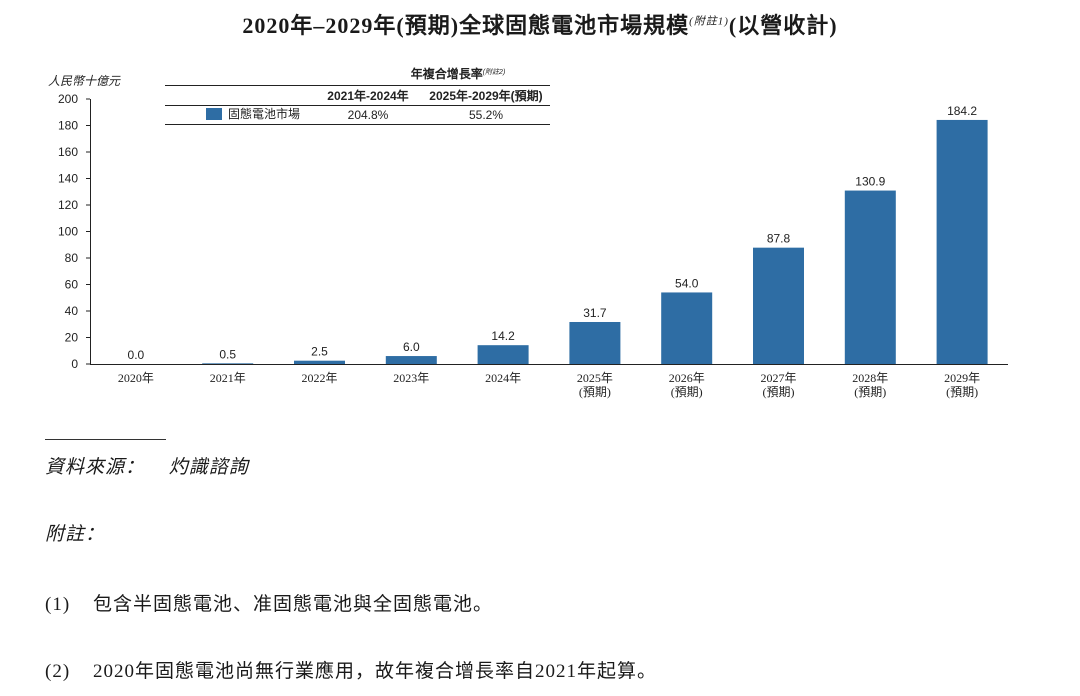 The height and width of the screenshot is (696, 1080). What do you see at coordinates (319, 352) in the screenshot?
I see `data-label: 2.5` at bounding box center [319, 352].